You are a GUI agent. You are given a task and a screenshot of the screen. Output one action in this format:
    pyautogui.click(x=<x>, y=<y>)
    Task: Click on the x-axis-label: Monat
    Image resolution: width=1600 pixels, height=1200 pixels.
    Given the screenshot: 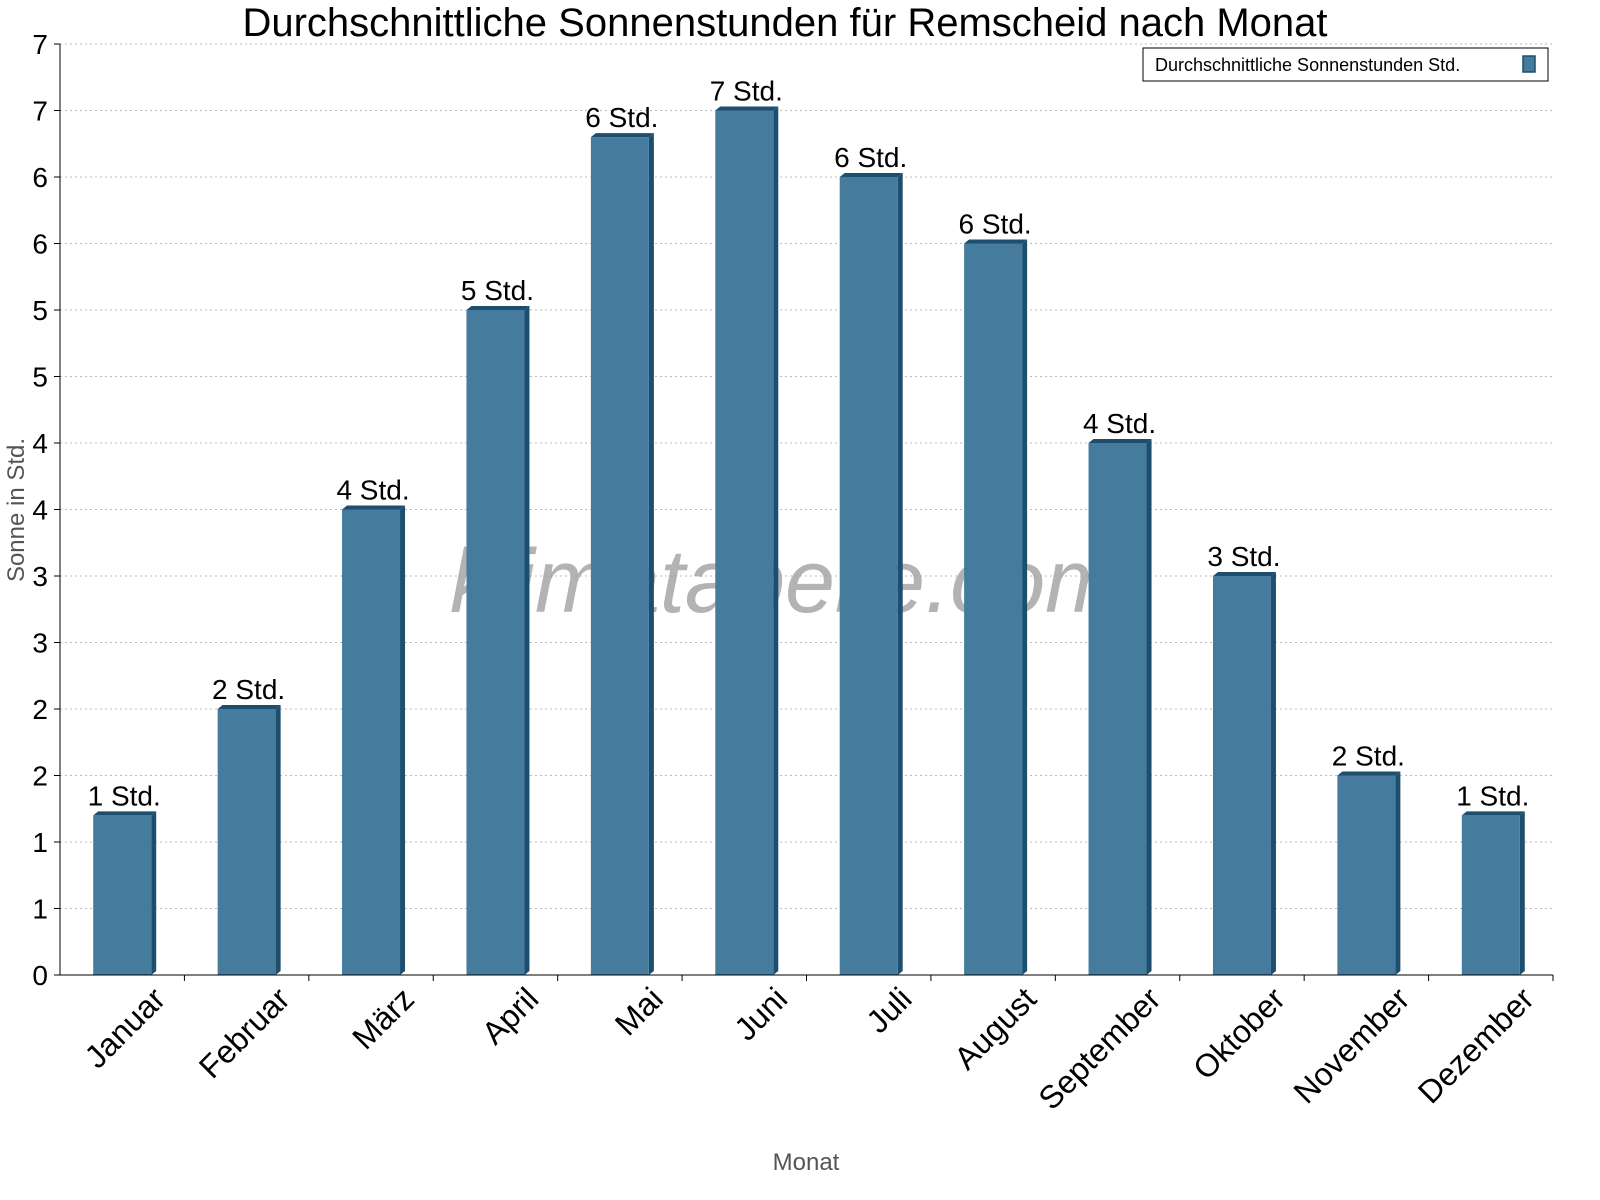 What is the action you would take?
    pyautogui.click(x=806, y=1162)
    